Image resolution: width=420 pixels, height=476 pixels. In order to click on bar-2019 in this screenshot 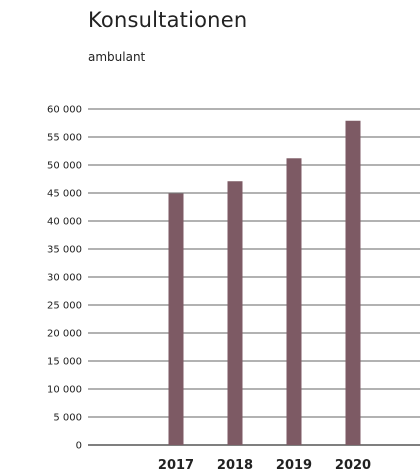, I will do `click(294, 301)`.